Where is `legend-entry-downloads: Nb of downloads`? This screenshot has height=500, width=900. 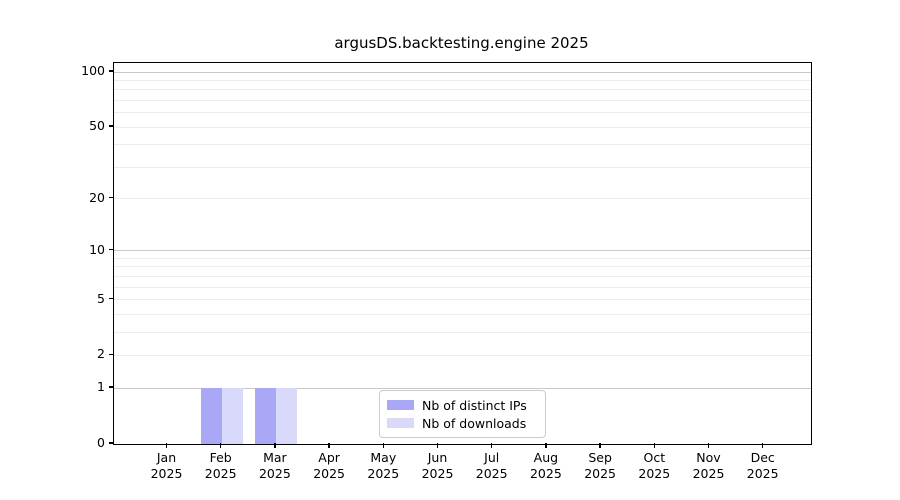 legend-entry-downloads: Nb of downloads is located at coordinates (461, 423).